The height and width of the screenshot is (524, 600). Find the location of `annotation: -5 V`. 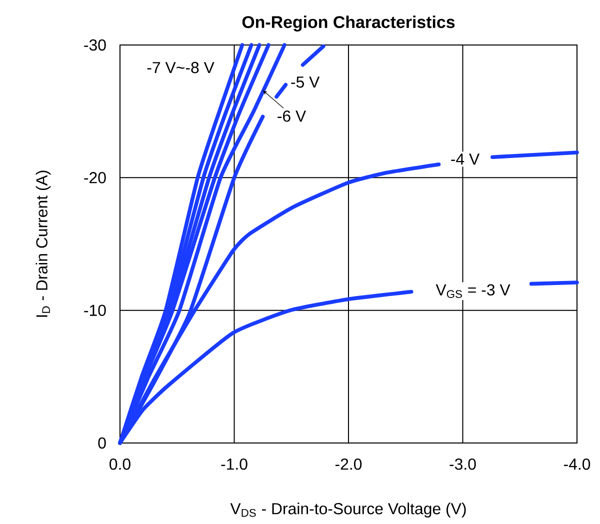

annotation: -5 V is located at coordinates (305, 82).